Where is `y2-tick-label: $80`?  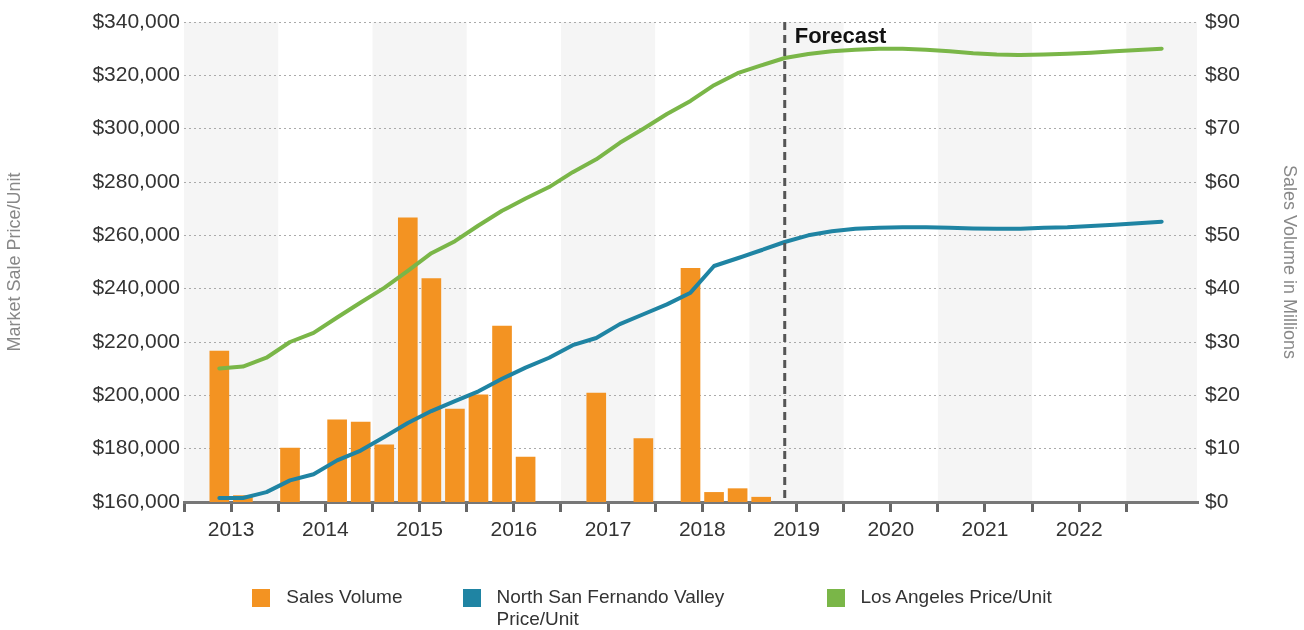
y2-tick-label: $80 is located at coordinates (1223, 74).